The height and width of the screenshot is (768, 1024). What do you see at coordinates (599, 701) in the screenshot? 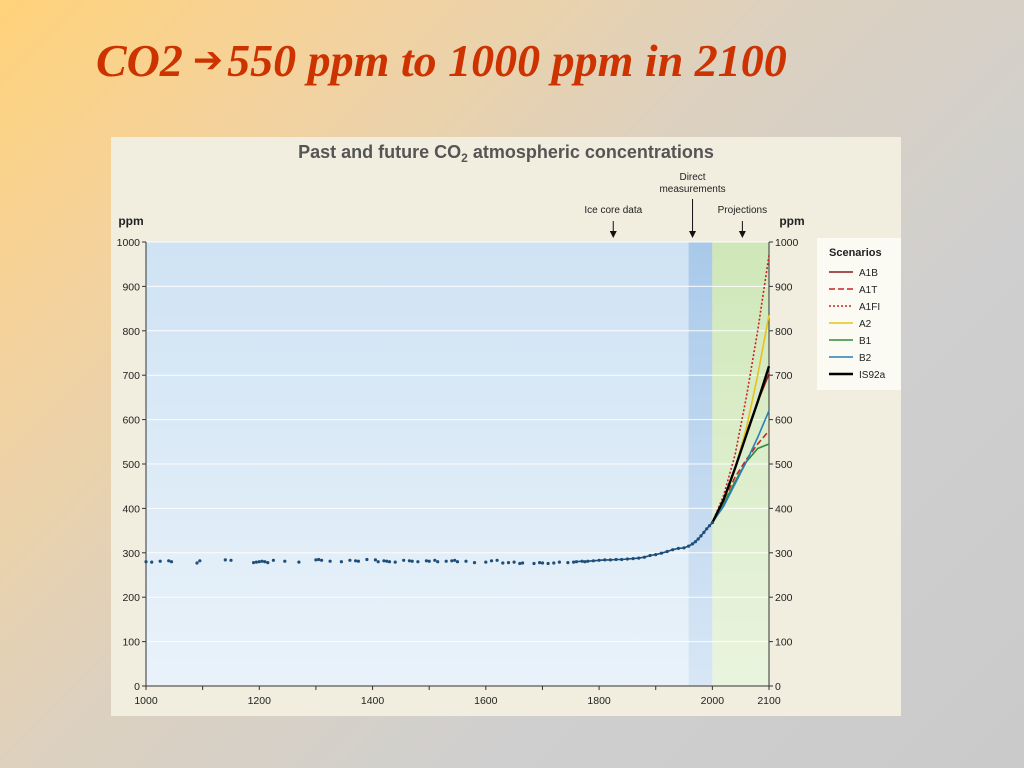
I see `x-tick-label: 1800` at bounding box center [599, 701].